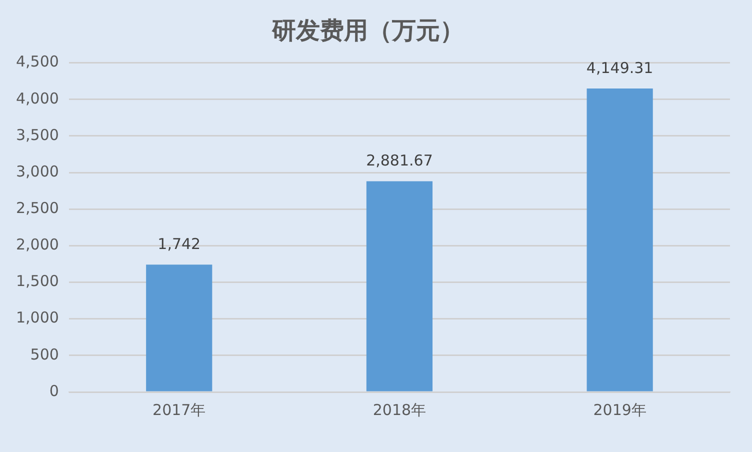 This screenshot has height=452, width=752. What do you see at coordinates (44, 354) in the screenshot?
I see `y-tick-label: 500` at bounding box center [44, 354].